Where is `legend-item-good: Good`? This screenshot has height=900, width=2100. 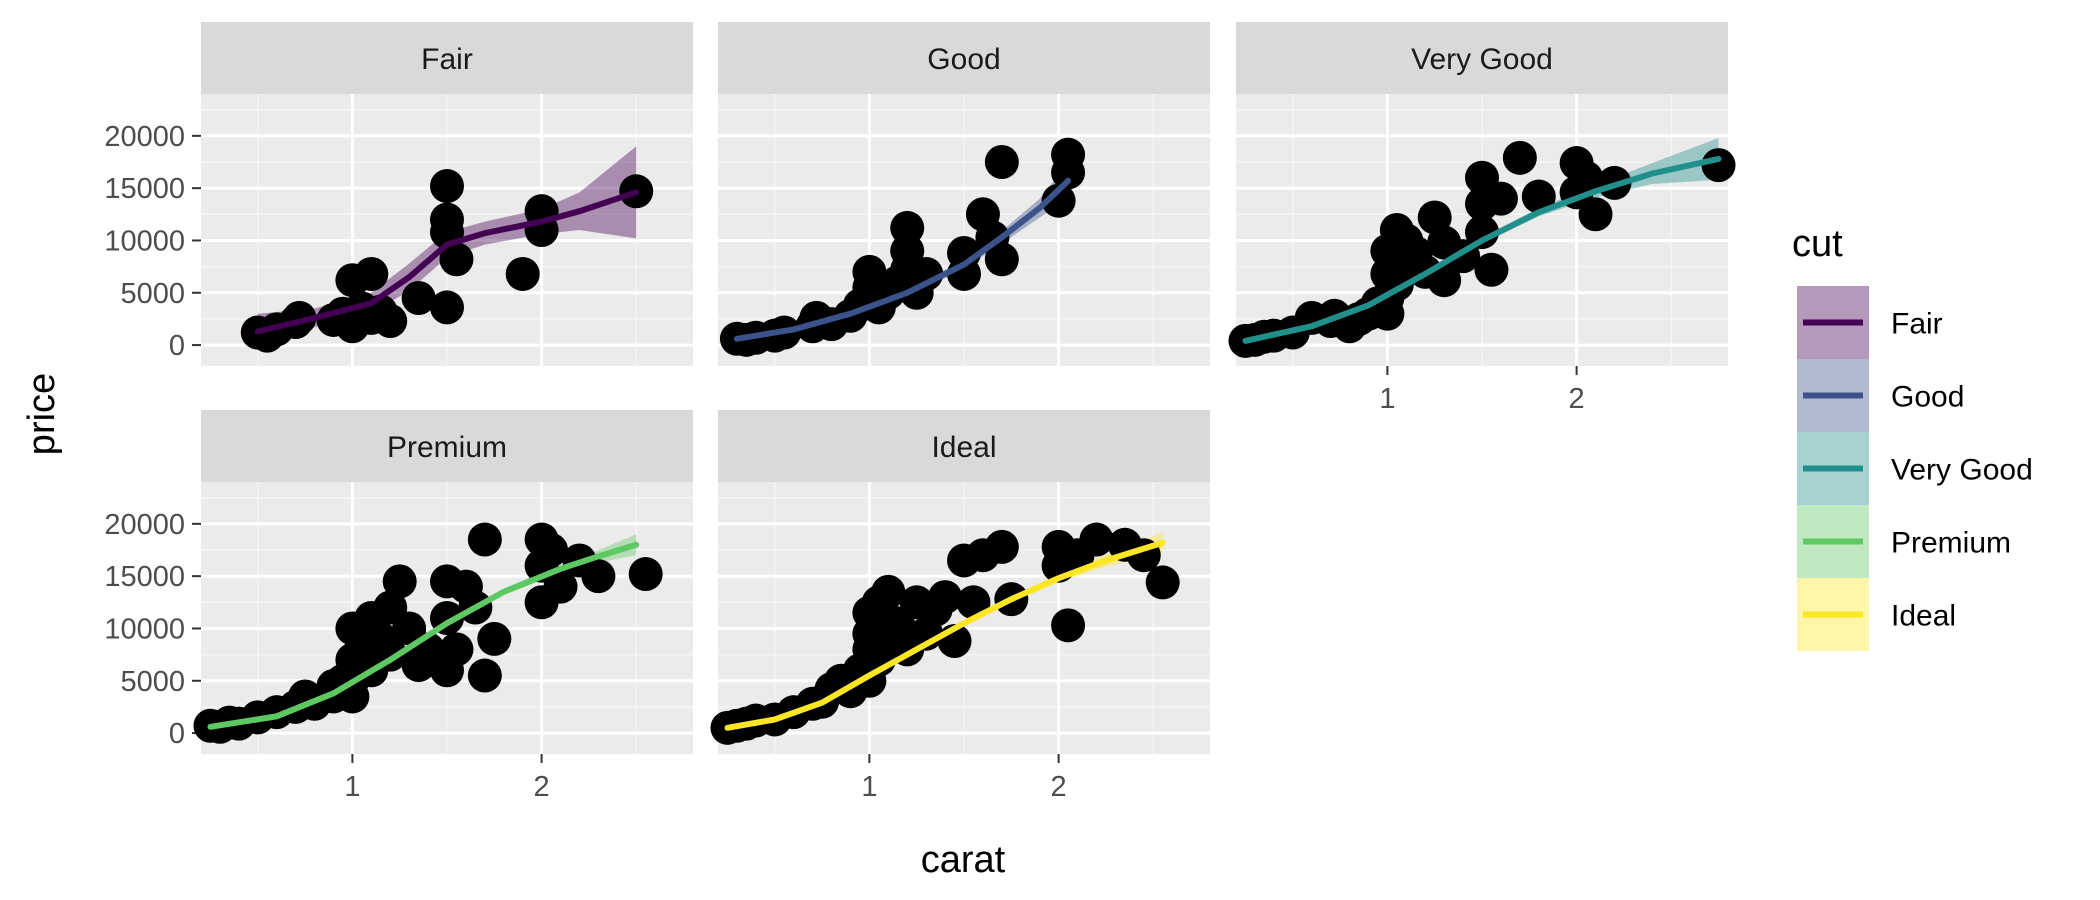 legend-item-good: Good is located at coordinates (1880, 395).